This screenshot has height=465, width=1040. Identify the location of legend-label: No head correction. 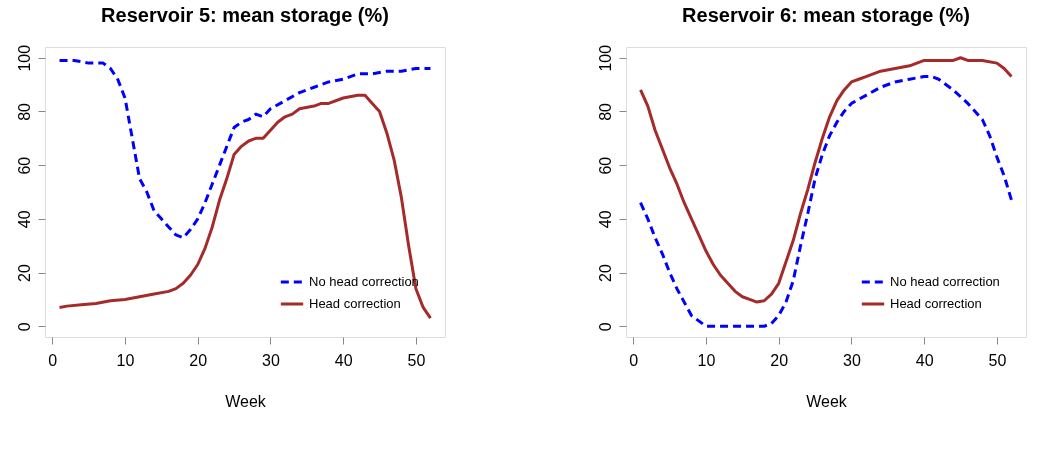
(945, 281).